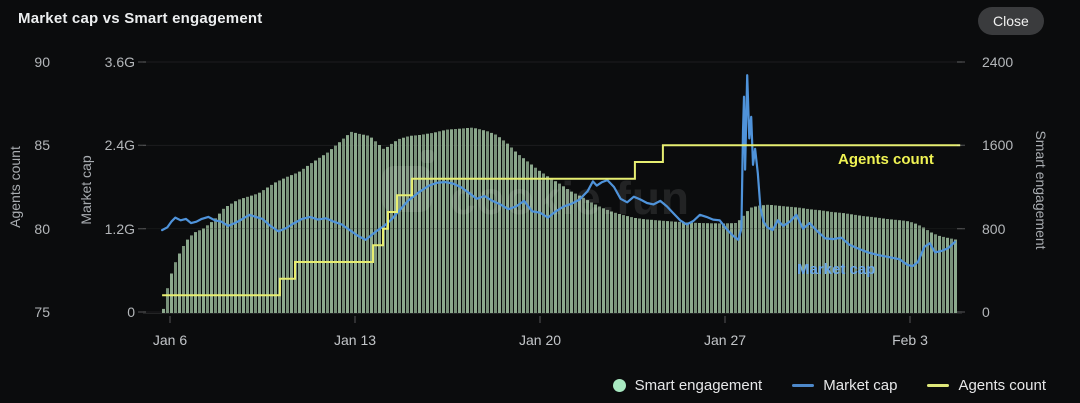 This screenshot has height=403, width=1080. I want to click on legend-label: Smart engagement, so click(698, 385).